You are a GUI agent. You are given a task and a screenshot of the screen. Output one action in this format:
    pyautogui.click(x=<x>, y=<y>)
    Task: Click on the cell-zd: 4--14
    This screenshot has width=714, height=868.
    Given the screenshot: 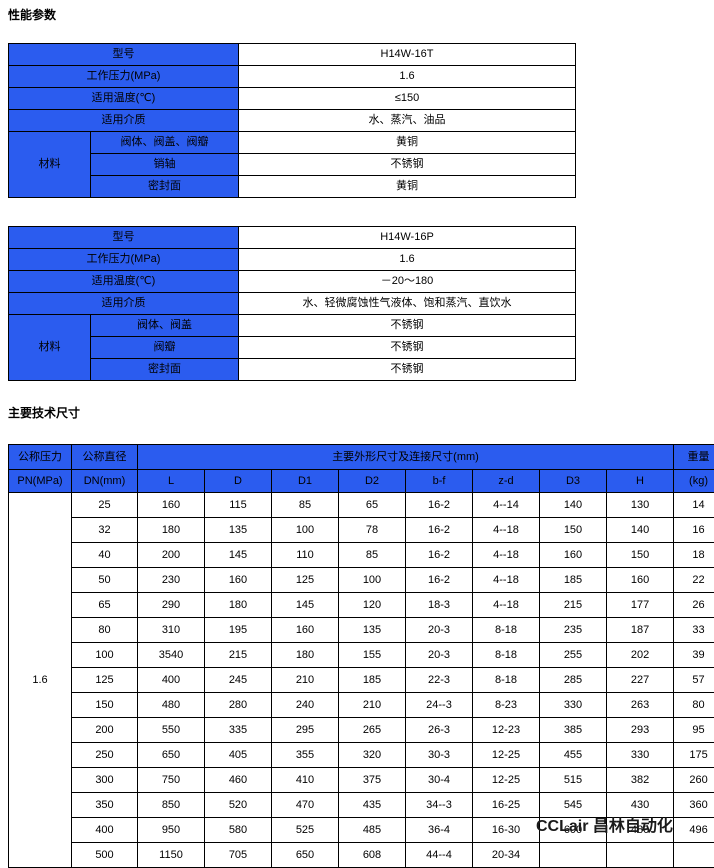 What is the action you would take?
    pyautogui.click(x=506, y=505)
    